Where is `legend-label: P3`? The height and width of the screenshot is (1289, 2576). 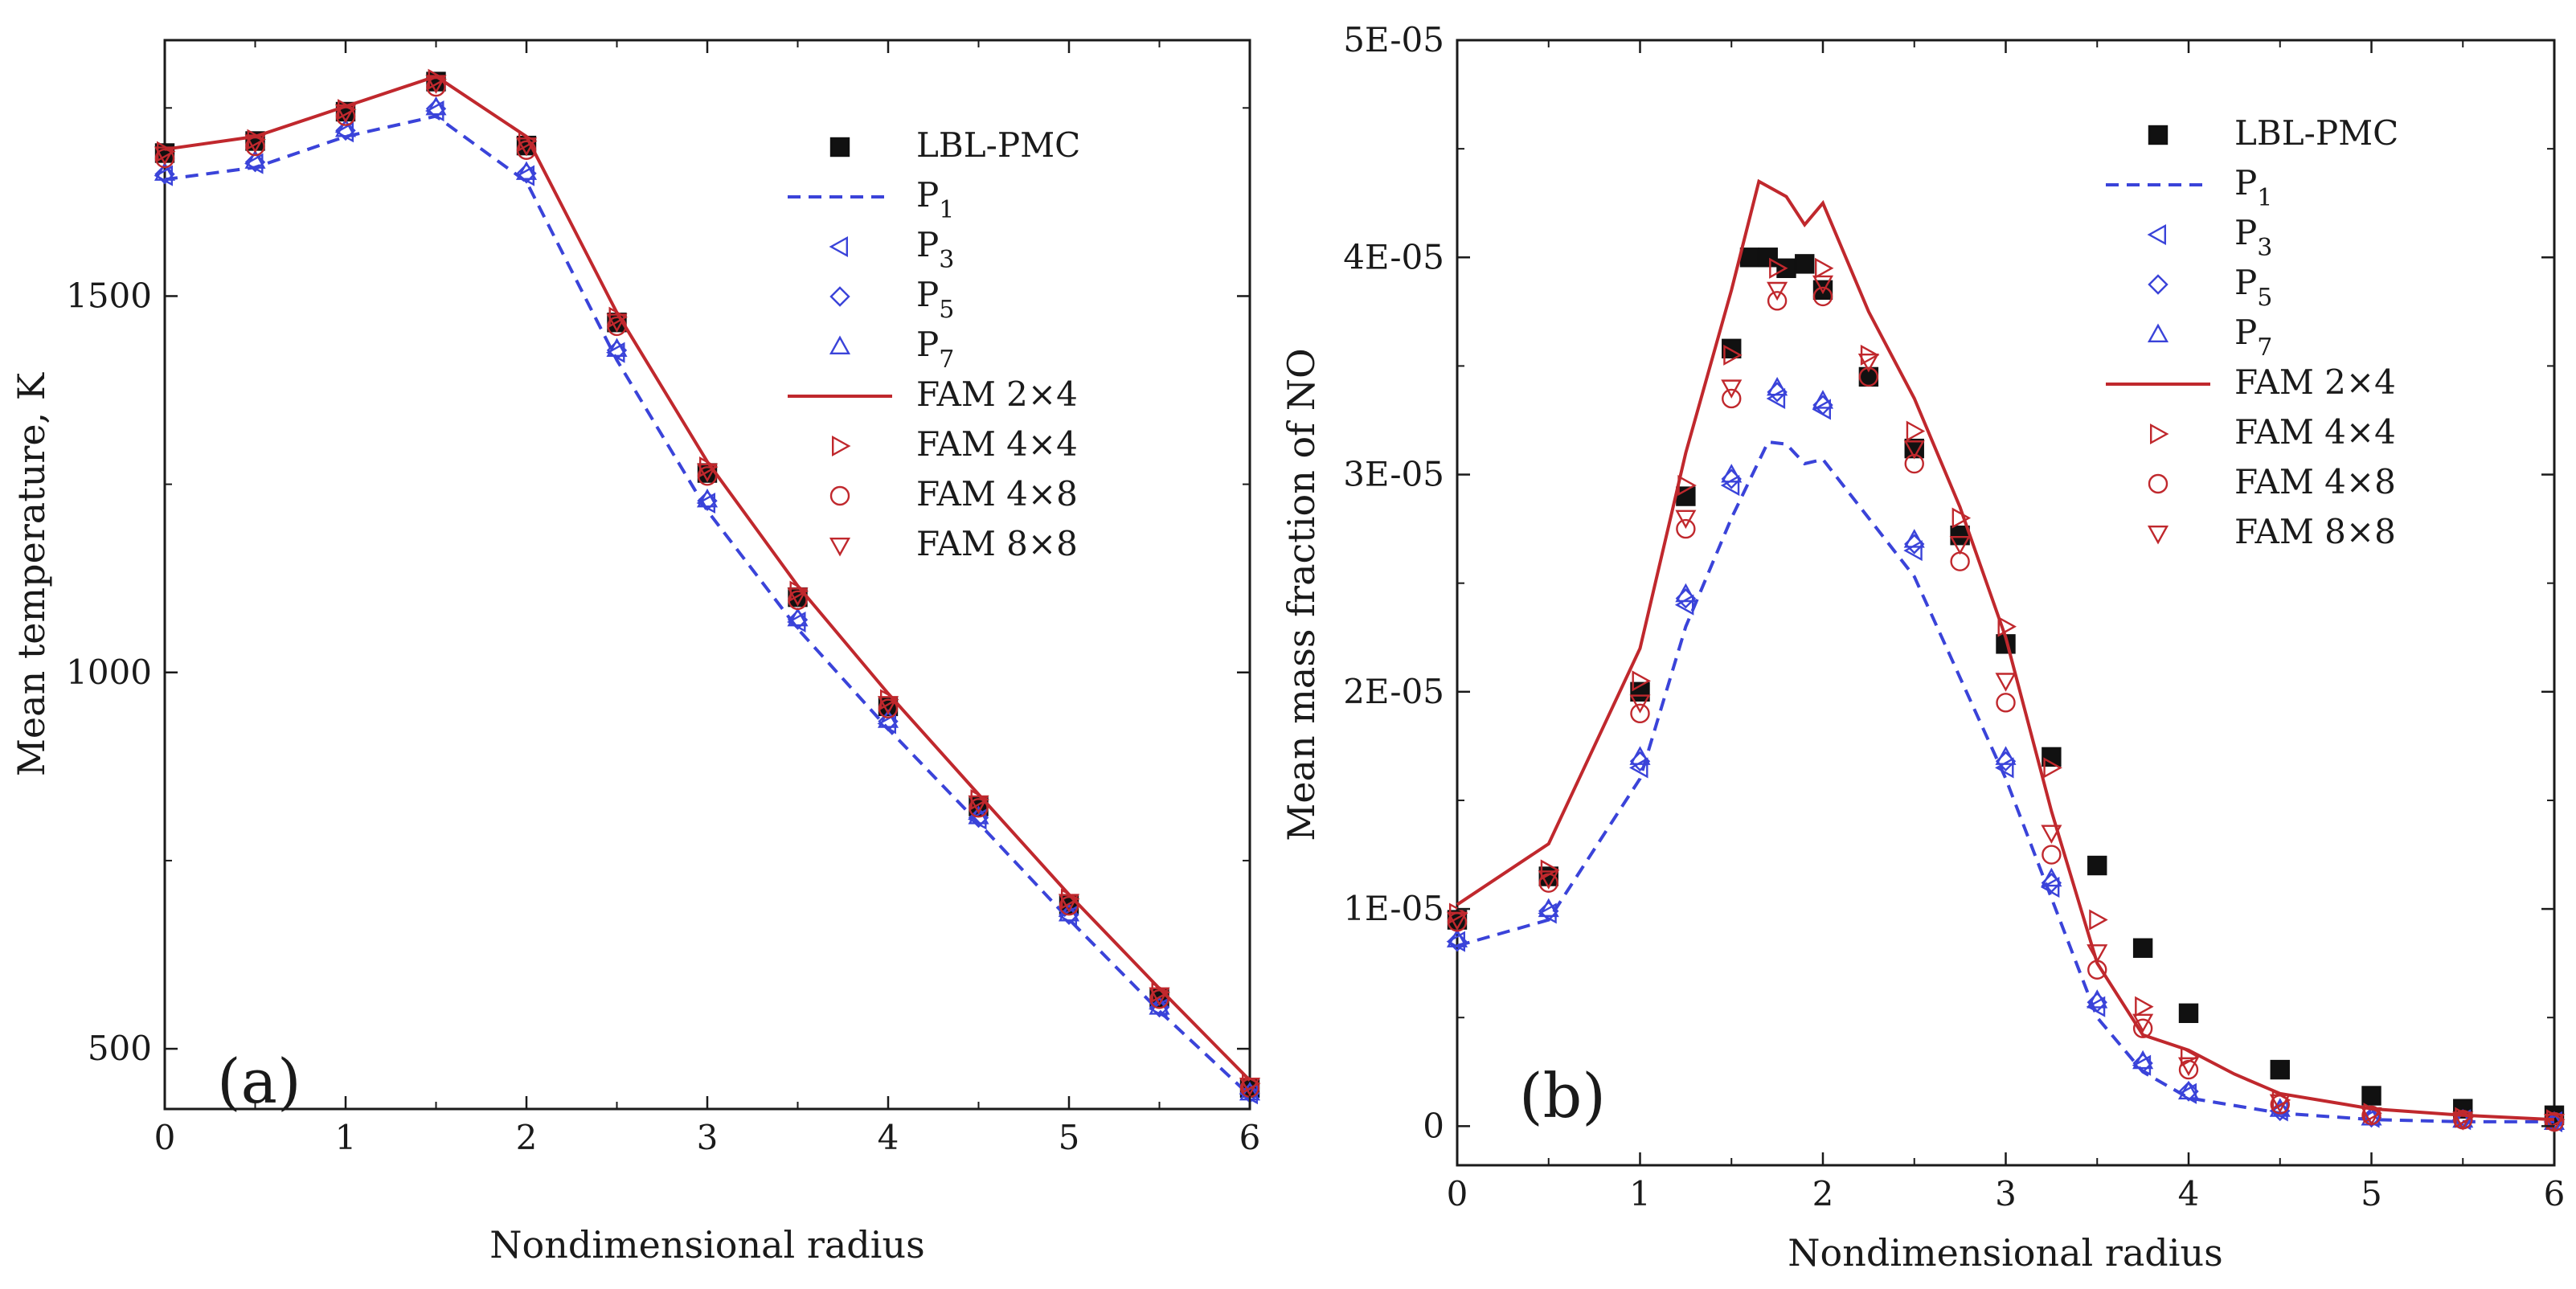
legend-label: P3 is located at coordinates (2253, 238).